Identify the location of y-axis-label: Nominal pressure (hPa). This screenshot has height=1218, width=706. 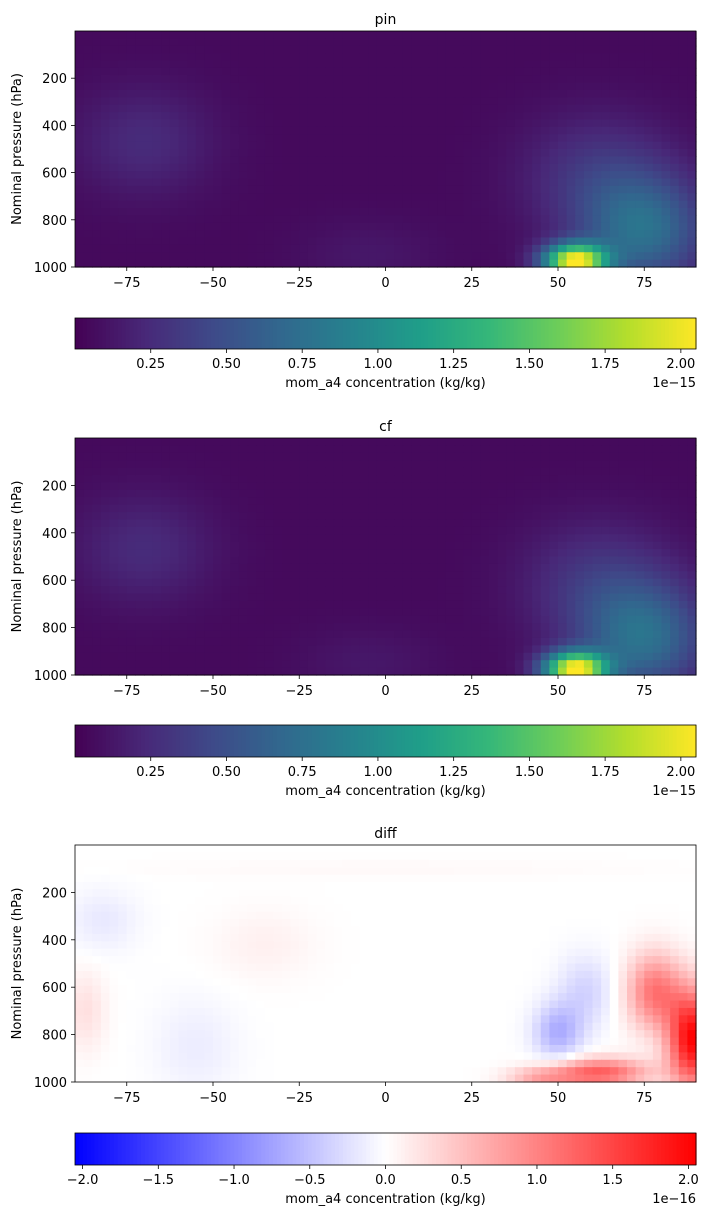
(17, 149).